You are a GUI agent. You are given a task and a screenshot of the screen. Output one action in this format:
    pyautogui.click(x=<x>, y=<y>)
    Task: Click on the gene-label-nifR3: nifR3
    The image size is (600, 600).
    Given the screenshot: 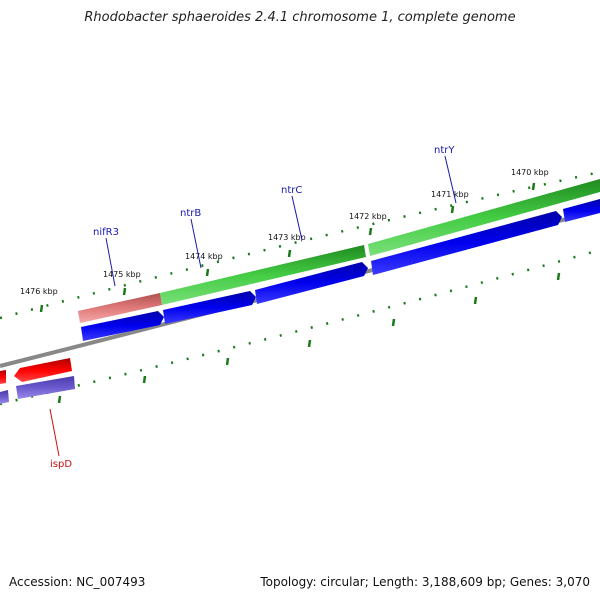 What is the action you would take?
    pyautogui.click(x=106, y=232)
    